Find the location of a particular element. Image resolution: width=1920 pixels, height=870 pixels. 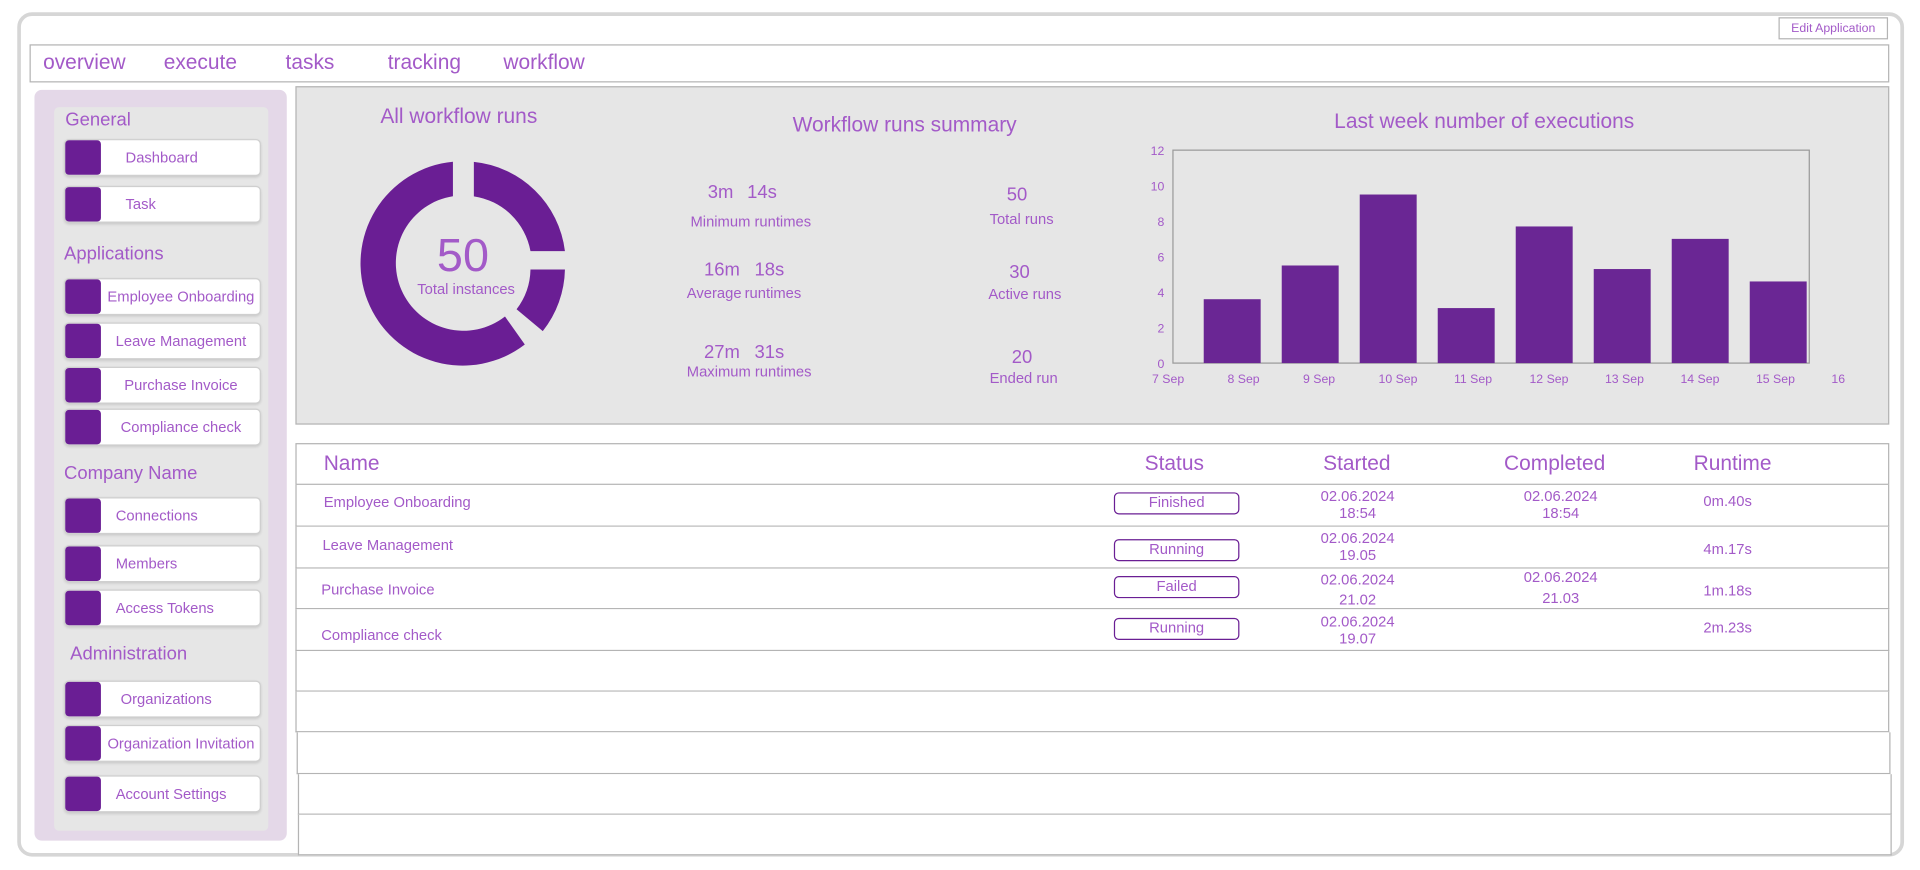

sidebar-item-members: Members is located at coordinates (162, 564).